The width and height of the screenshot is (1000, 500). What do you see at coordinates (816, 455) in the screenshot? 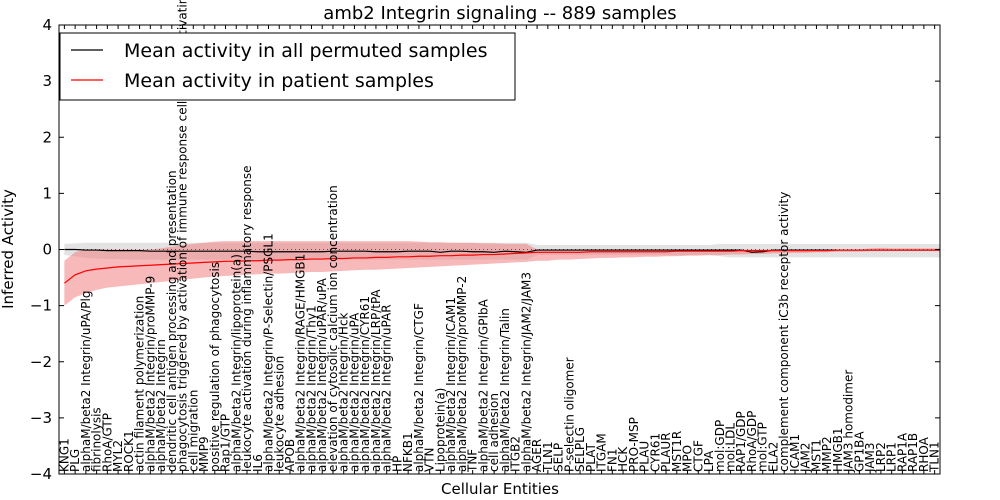
I see `x-category-label: MST1` at bounding box center [816, 455].